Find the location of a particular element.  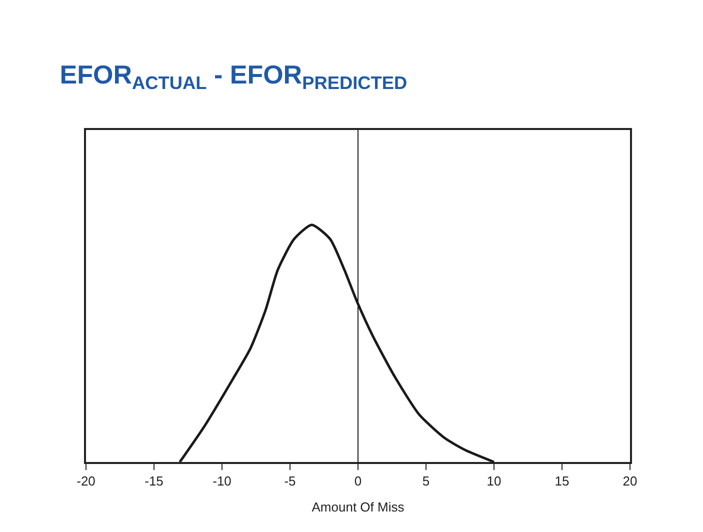

x-tick-label: -10 is located at coordinates (222, 481).